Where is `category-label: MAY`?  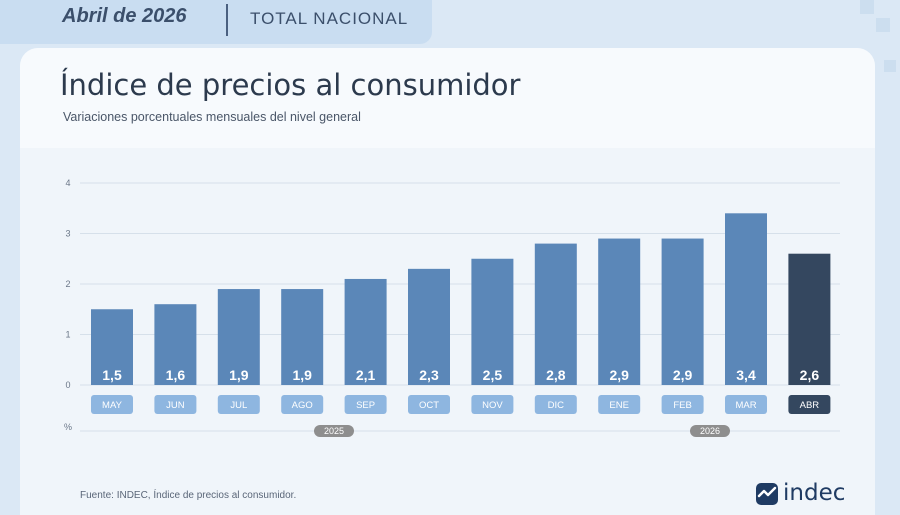 category-label: MAY is located at coordinates (112, 405).